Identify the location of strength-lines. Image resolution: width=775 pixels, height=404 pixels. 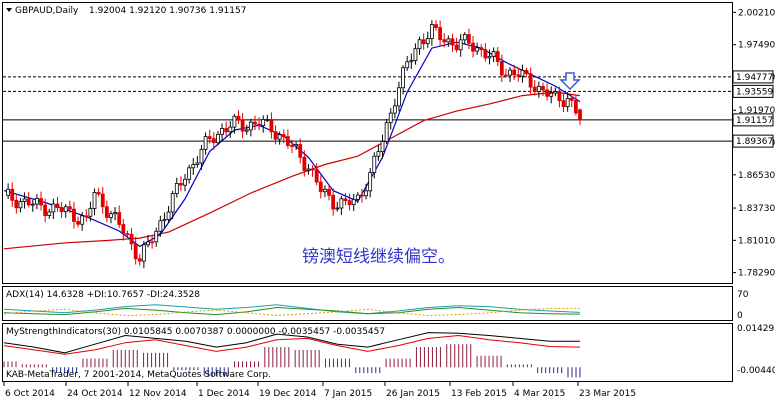
(292, 355).